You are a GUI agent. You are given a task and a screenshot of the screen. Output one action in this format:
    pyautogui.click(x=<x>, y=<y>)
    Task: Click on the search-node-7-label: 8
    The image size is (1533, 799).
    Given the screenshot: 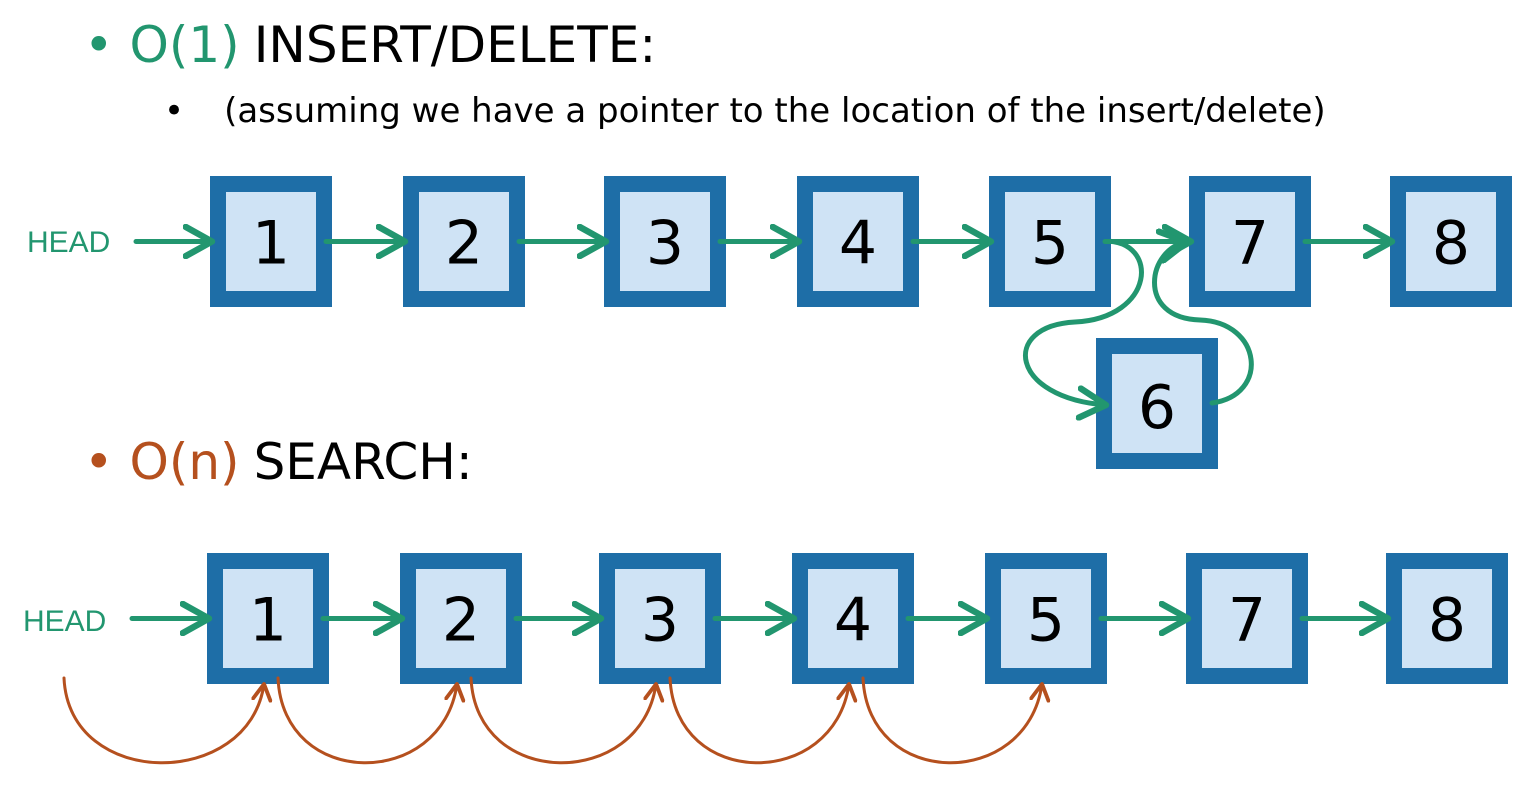 What is the action you would take?
    pyautogui.click(x=1447, y=621)
    